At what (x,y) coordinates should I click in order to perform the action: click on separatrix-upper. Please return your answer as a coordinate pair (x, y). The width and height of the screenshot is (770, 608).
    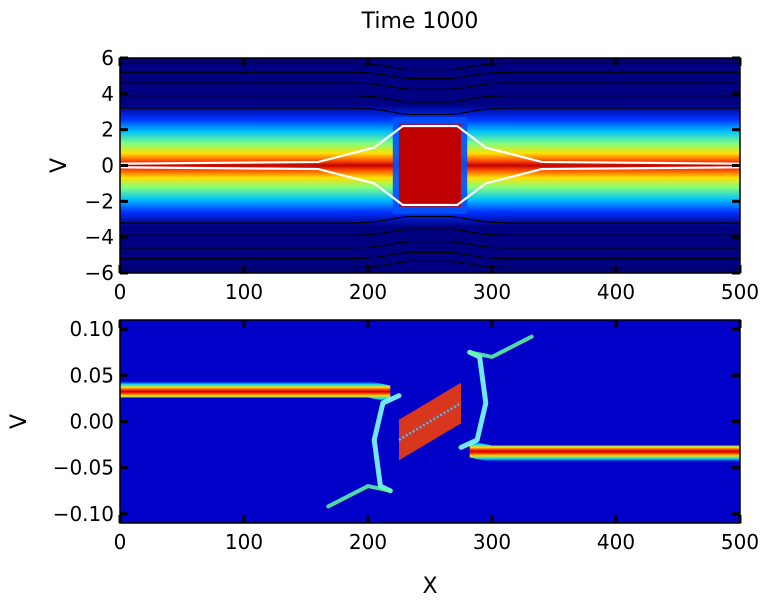
    Looking at the image, I should click on (430, 144).